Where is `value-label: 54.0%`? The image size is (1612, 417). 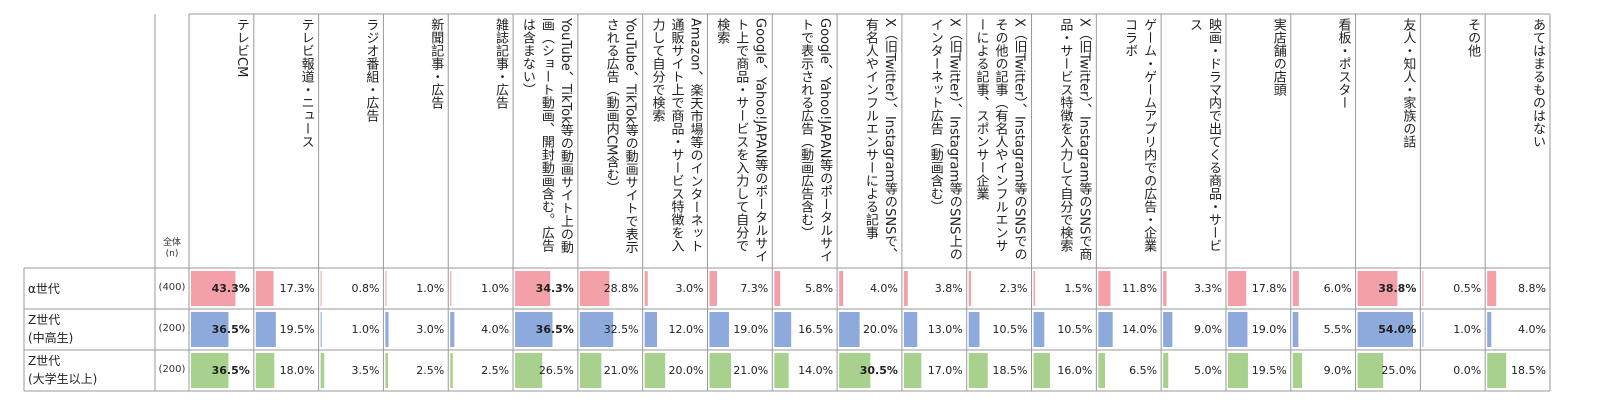
value-label: 54.0% is located at coordinates (1397, 329).